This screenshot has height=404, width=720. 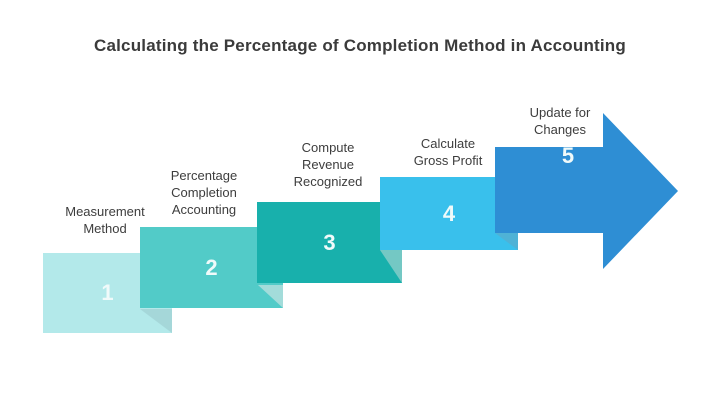 What do you see at coordinates (204, 175) in the screenshot?
I see `step-2-label-line: Percentage` at bounding box center [204, 175].